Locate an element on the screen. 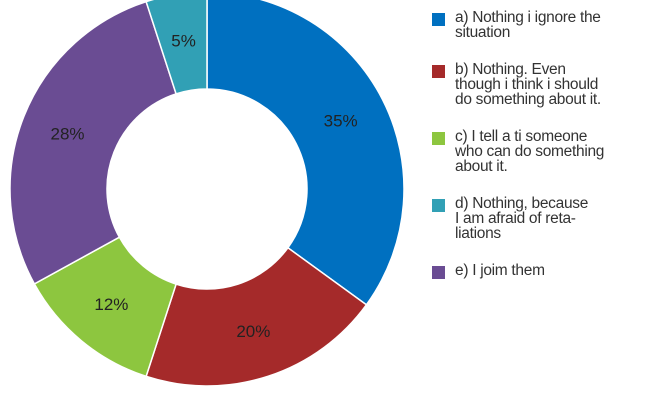  donut-slice-d is located at coordinates (176, 47).